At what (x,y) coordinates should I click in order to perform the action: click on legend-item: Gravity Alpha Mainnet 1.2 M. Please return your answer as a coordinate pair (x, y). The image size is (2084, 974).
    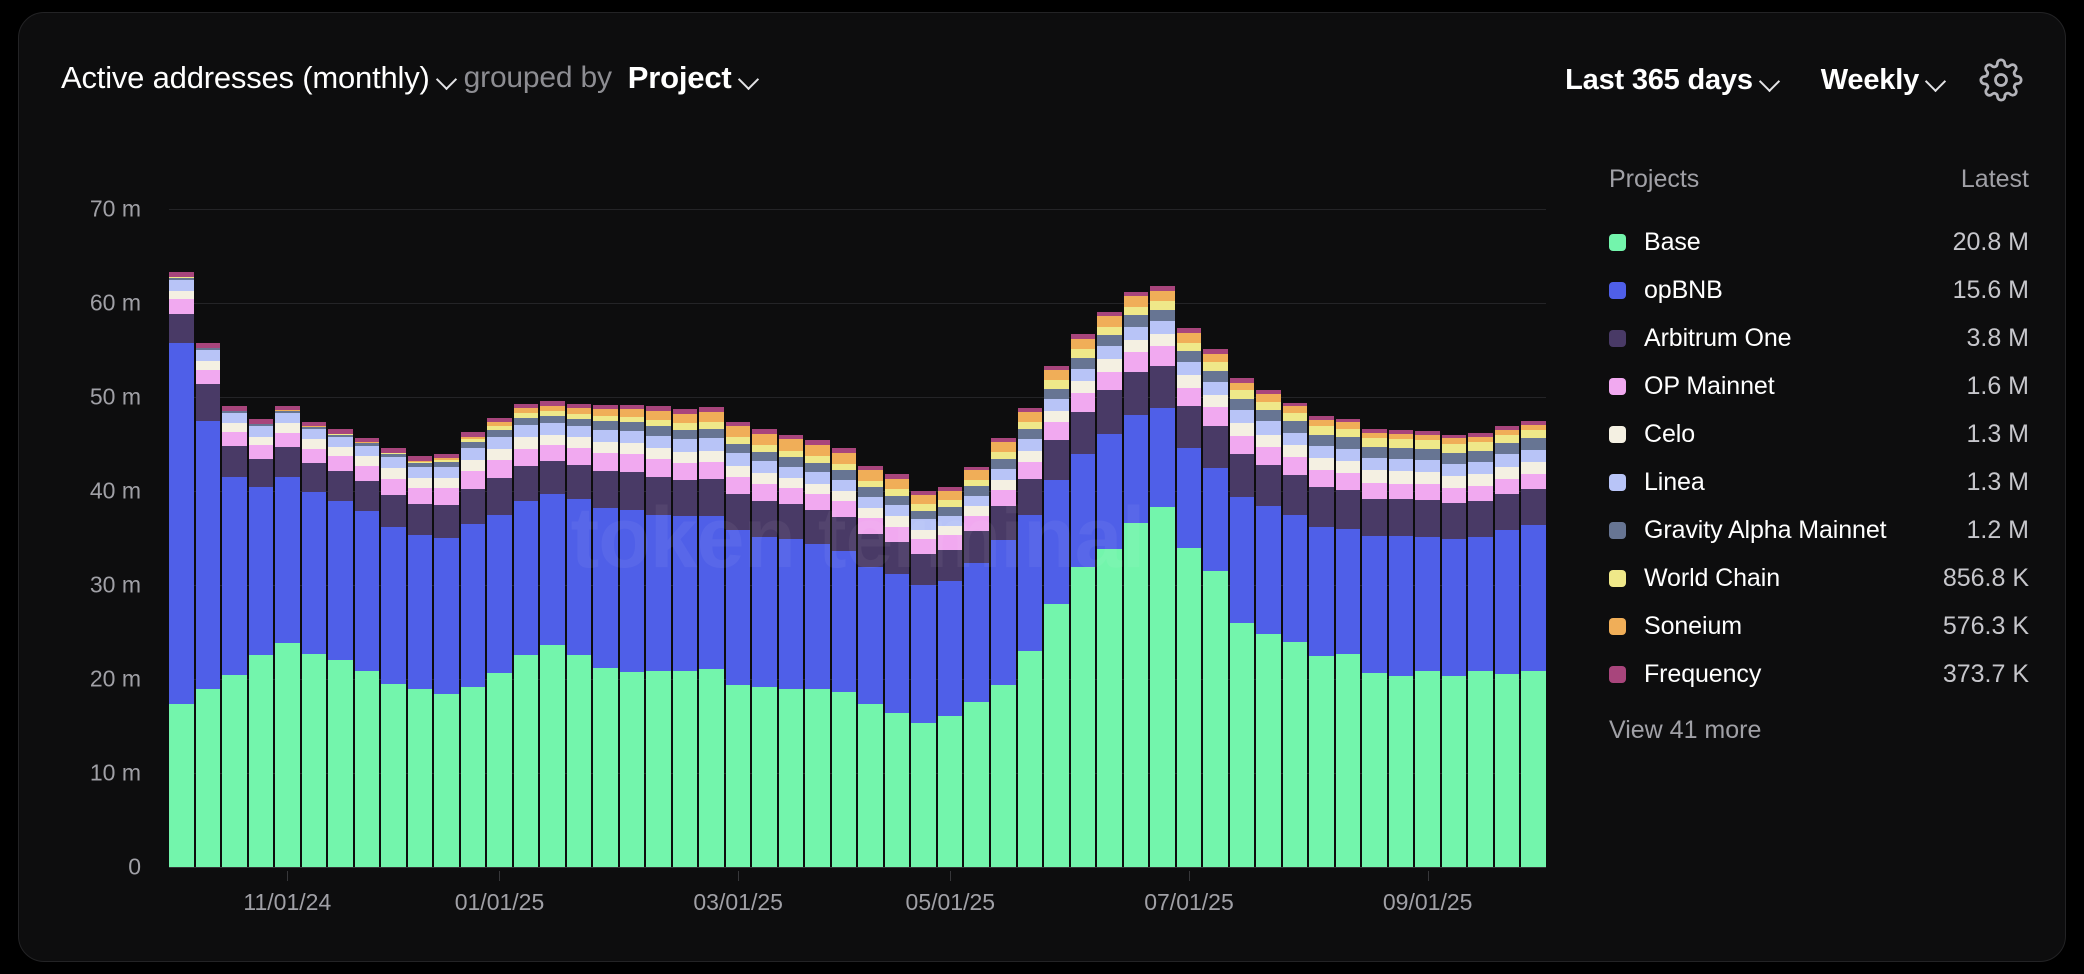
    Looking at the image, I should click on (1819, 530).